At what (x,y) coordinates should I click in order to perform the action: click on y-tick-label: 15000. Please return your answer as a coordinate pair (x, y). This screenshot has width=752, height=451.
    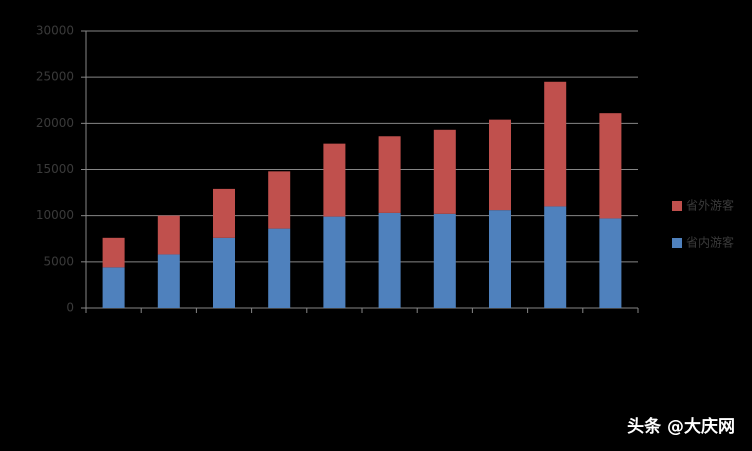
    Looking at the image, I should click on (55, 169).